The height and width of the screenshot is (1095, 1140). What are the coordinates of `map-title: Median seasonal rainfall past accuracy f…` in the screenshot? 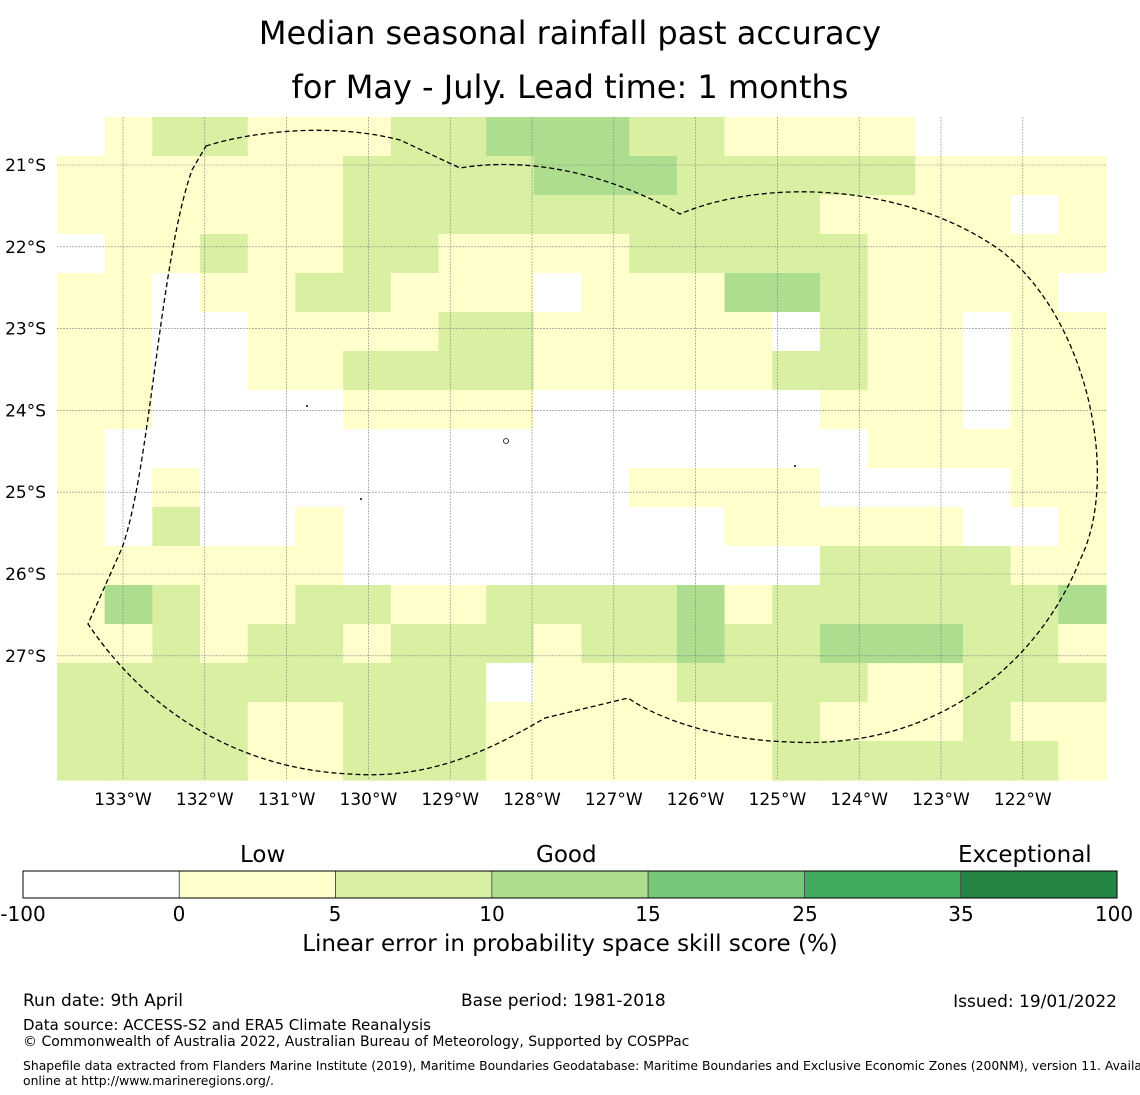 It's located at (570, 60).